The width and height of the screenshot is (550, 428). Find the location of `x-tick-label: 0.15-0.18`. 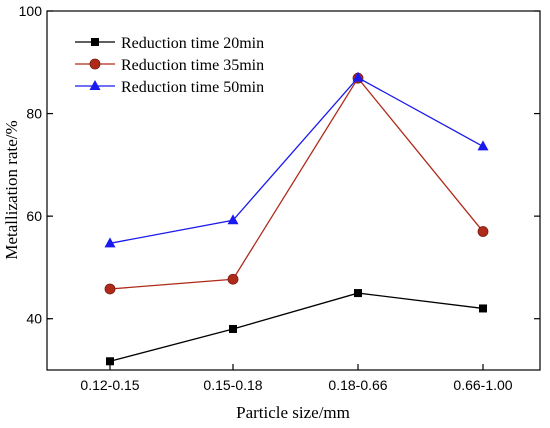

x-tick-label: 0.15-0.18 is located at coordinates (232, 385).